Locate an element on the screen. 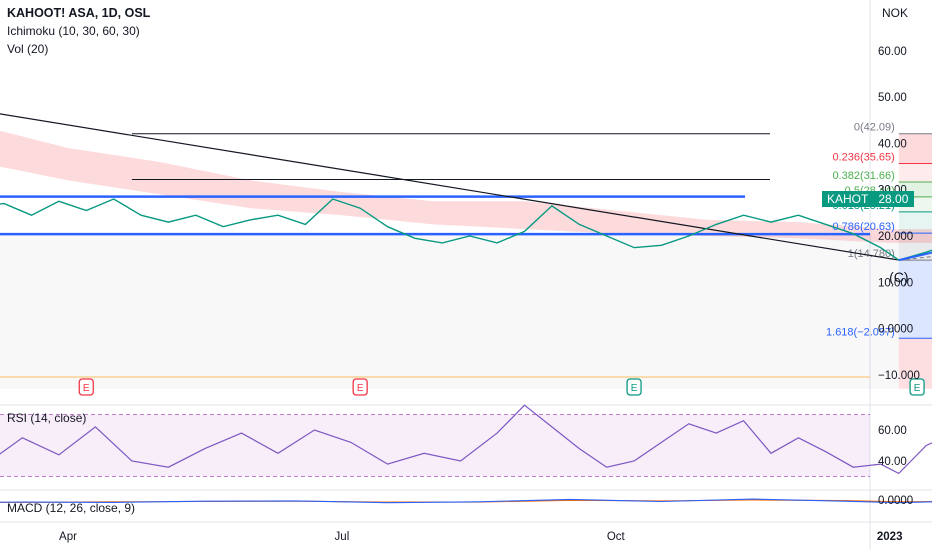  fib-label-0.236: 0.236(35.65) is located at coordinates (863, 158).